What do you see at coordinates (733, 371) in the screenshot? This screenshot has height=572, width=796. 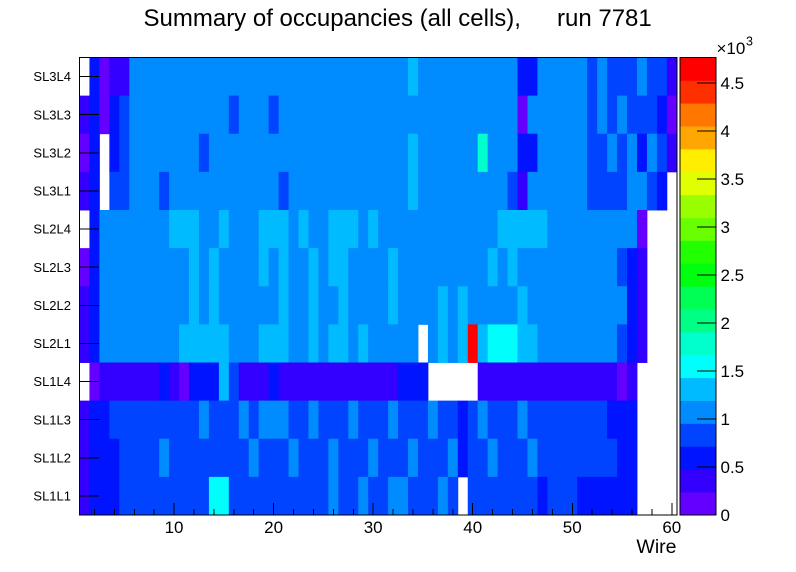 I see `svg-text: 1.5` at bounding box center [733, 371].